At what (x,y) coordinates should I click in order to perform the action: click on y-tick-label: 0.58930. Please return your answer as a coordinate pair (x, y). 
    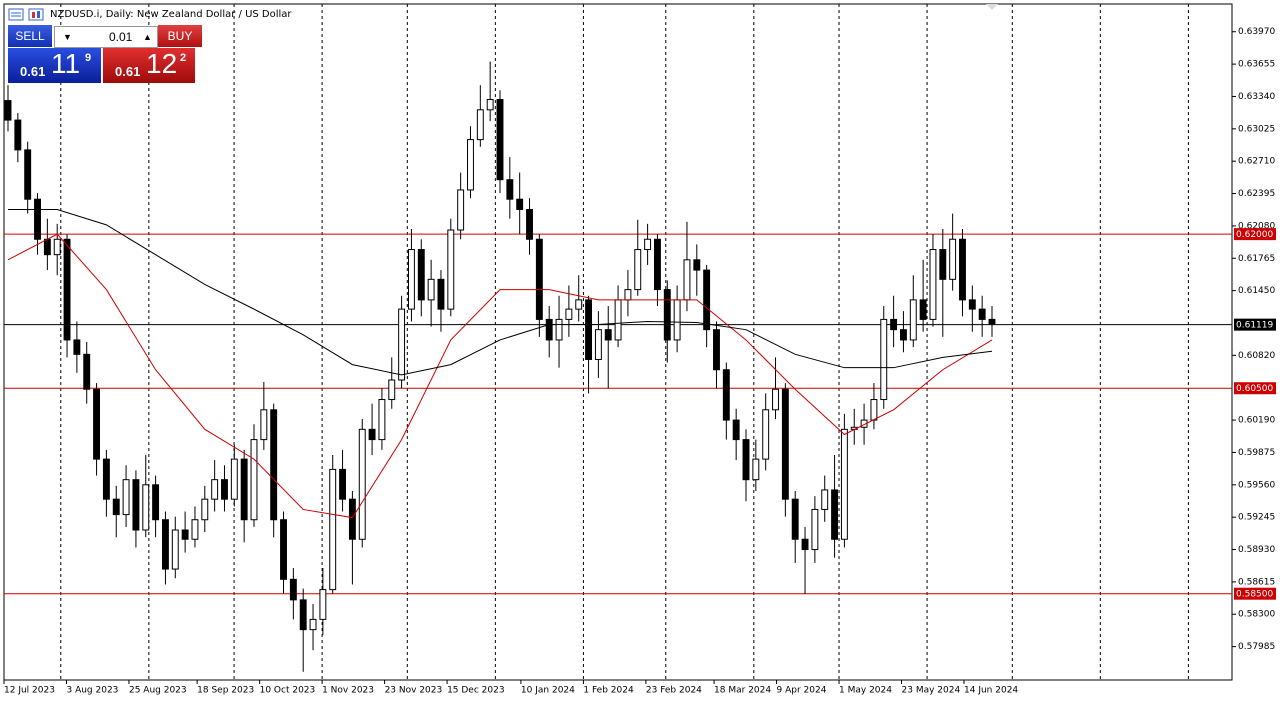
    Looking at the image, I should click on (1256, 550).